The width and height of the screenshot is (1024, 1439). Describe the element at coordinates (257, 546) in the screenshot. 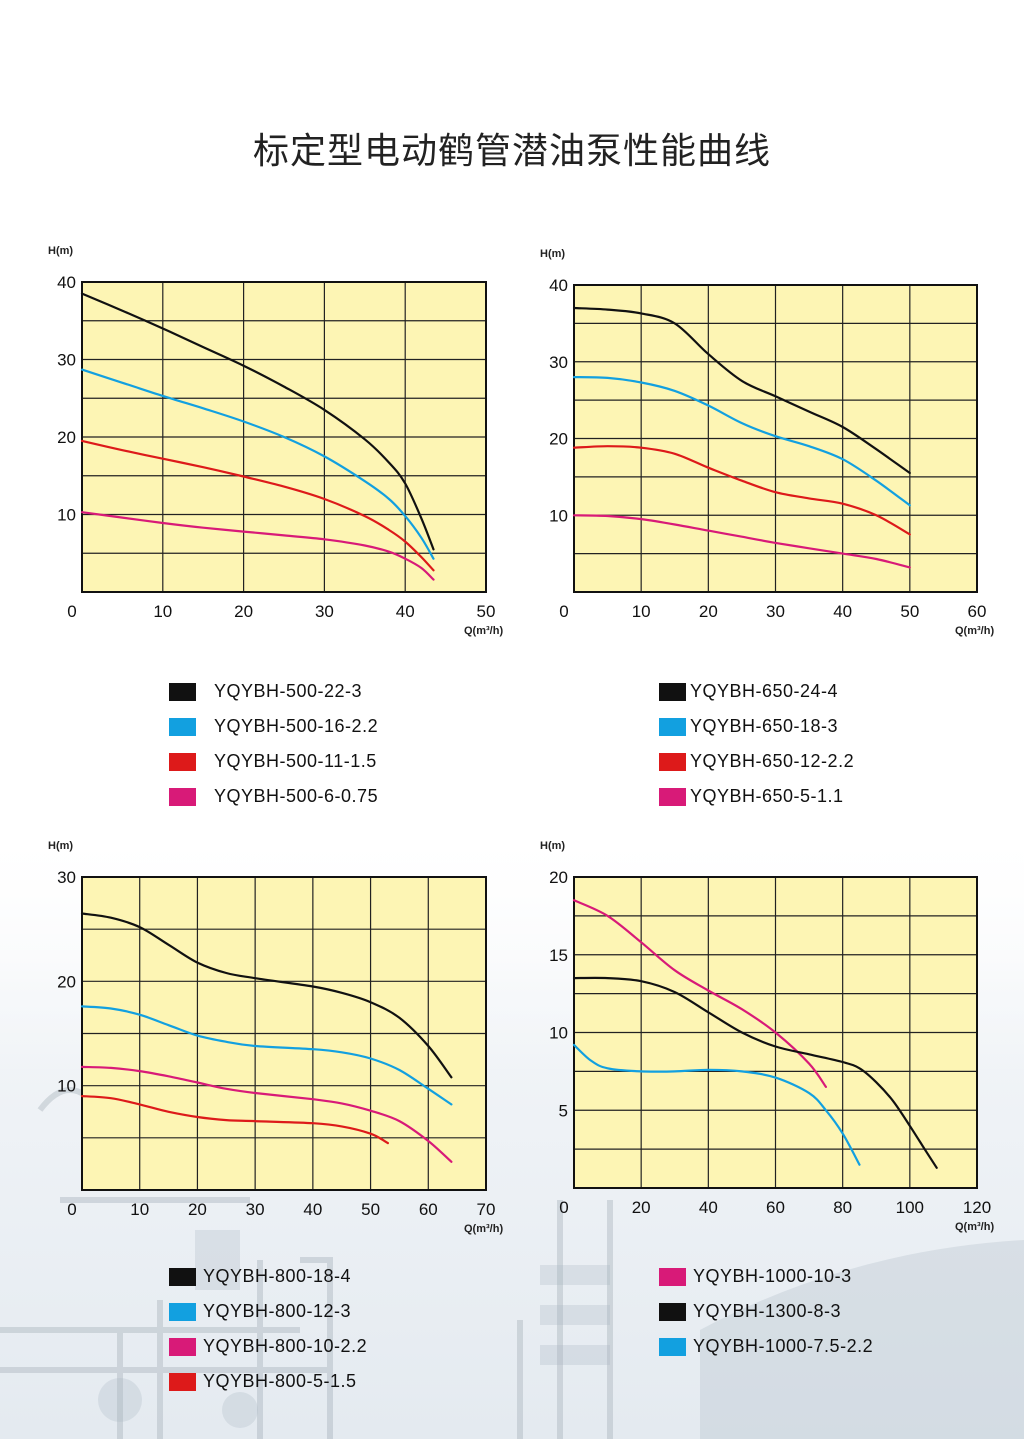

I see `series-line-YQYBH-500-6-0.75` at that location.